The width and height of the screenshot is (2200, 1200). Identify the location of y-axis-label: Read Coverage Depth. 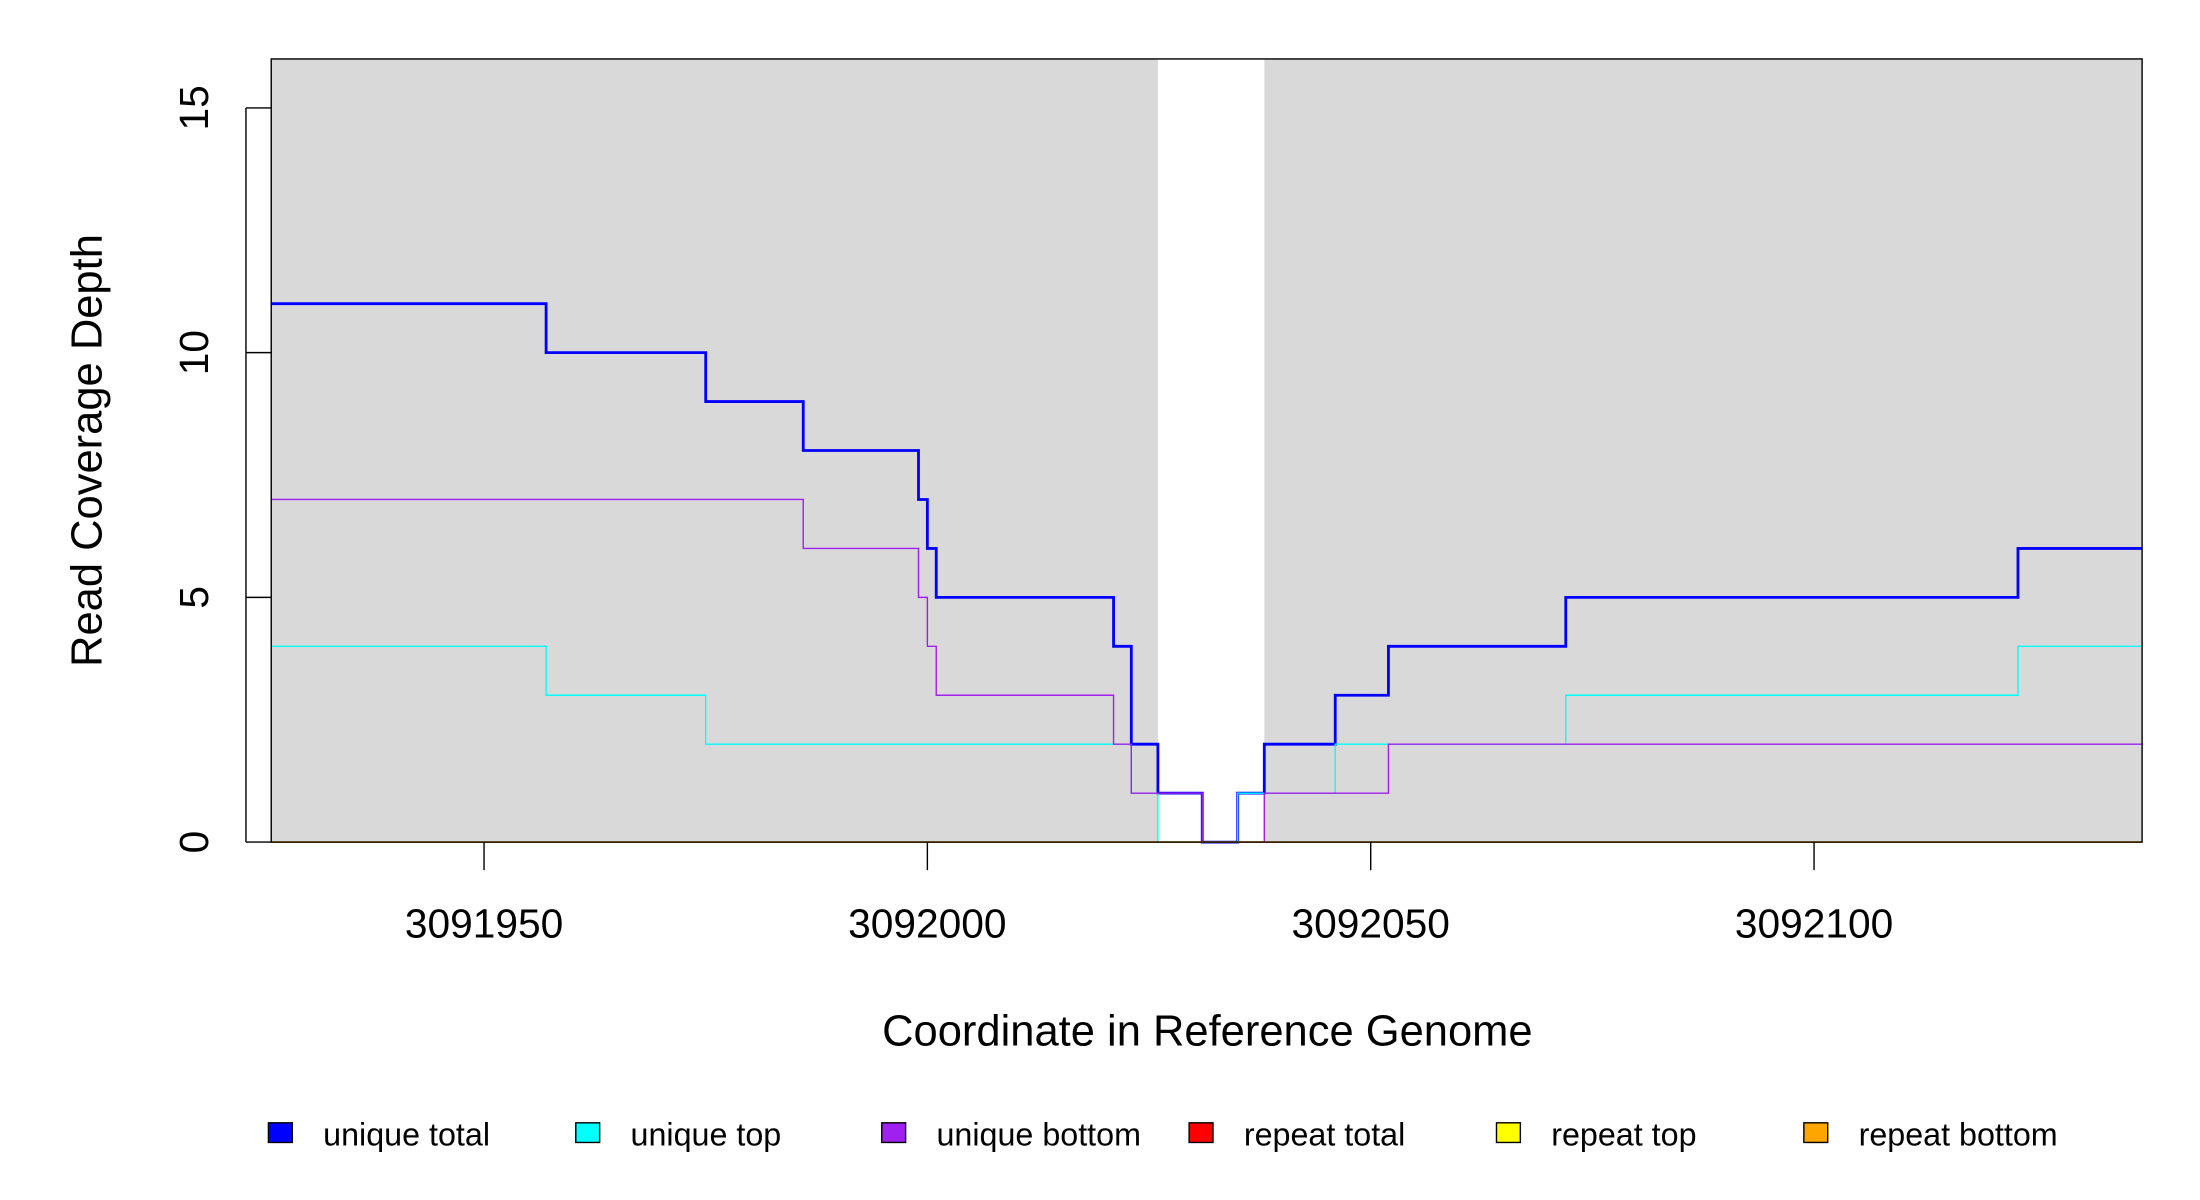
(87, 450).